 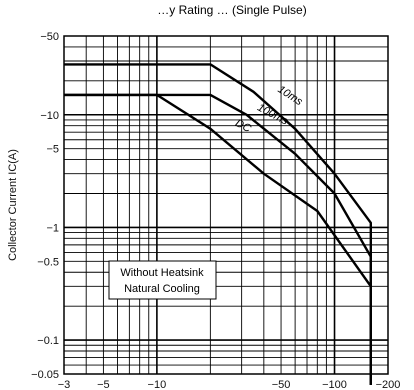 I want to click on y-tick-label: −1, so click(x=52, y=228).